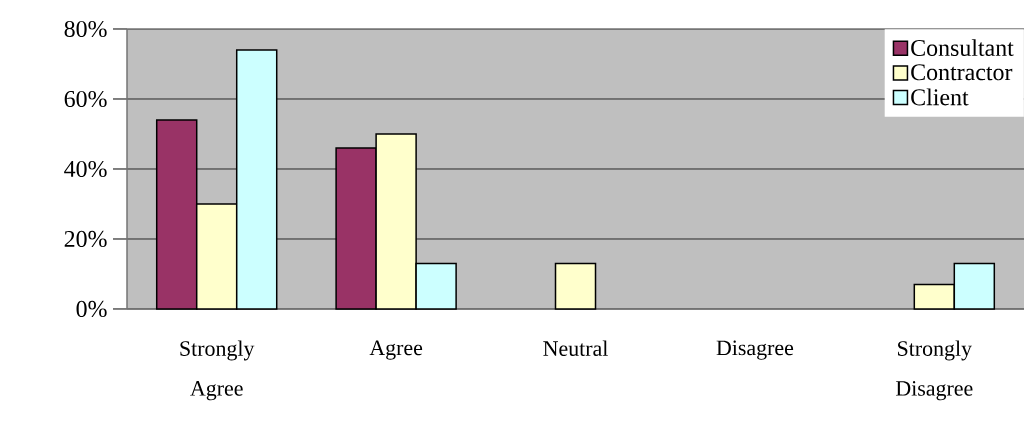  I want to click on x-tick-label: Agree, so click(396, 350).